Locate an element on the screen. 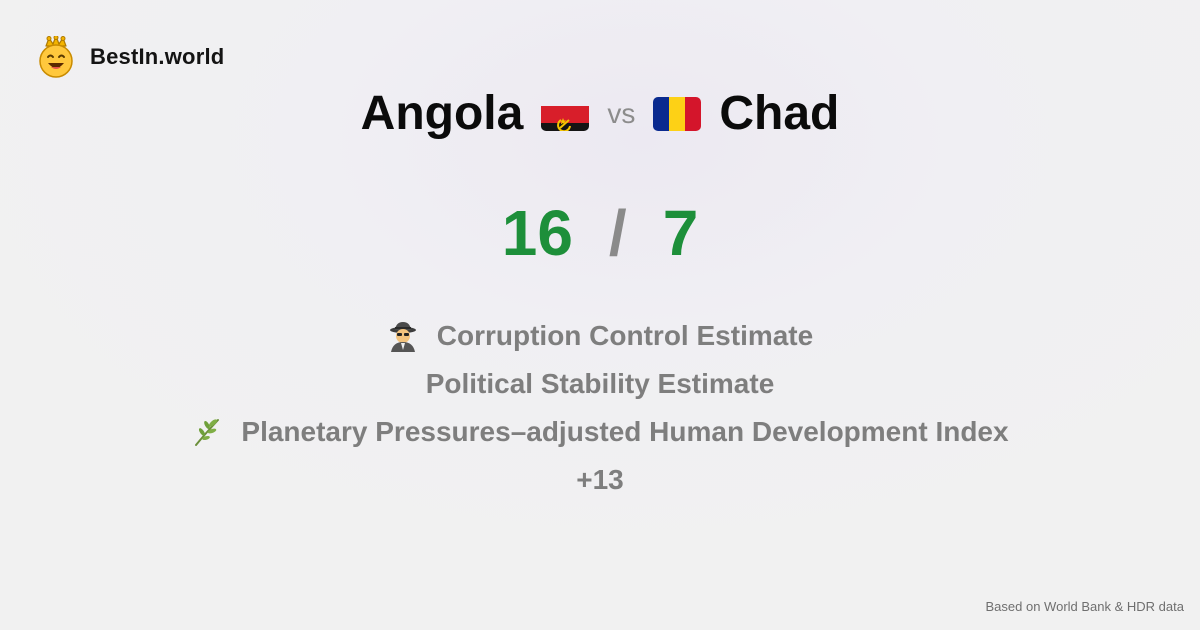 The image size is (1200, 630). data-source-note: Based on World Bank & HDR data is located at coordinates (1084, 606).